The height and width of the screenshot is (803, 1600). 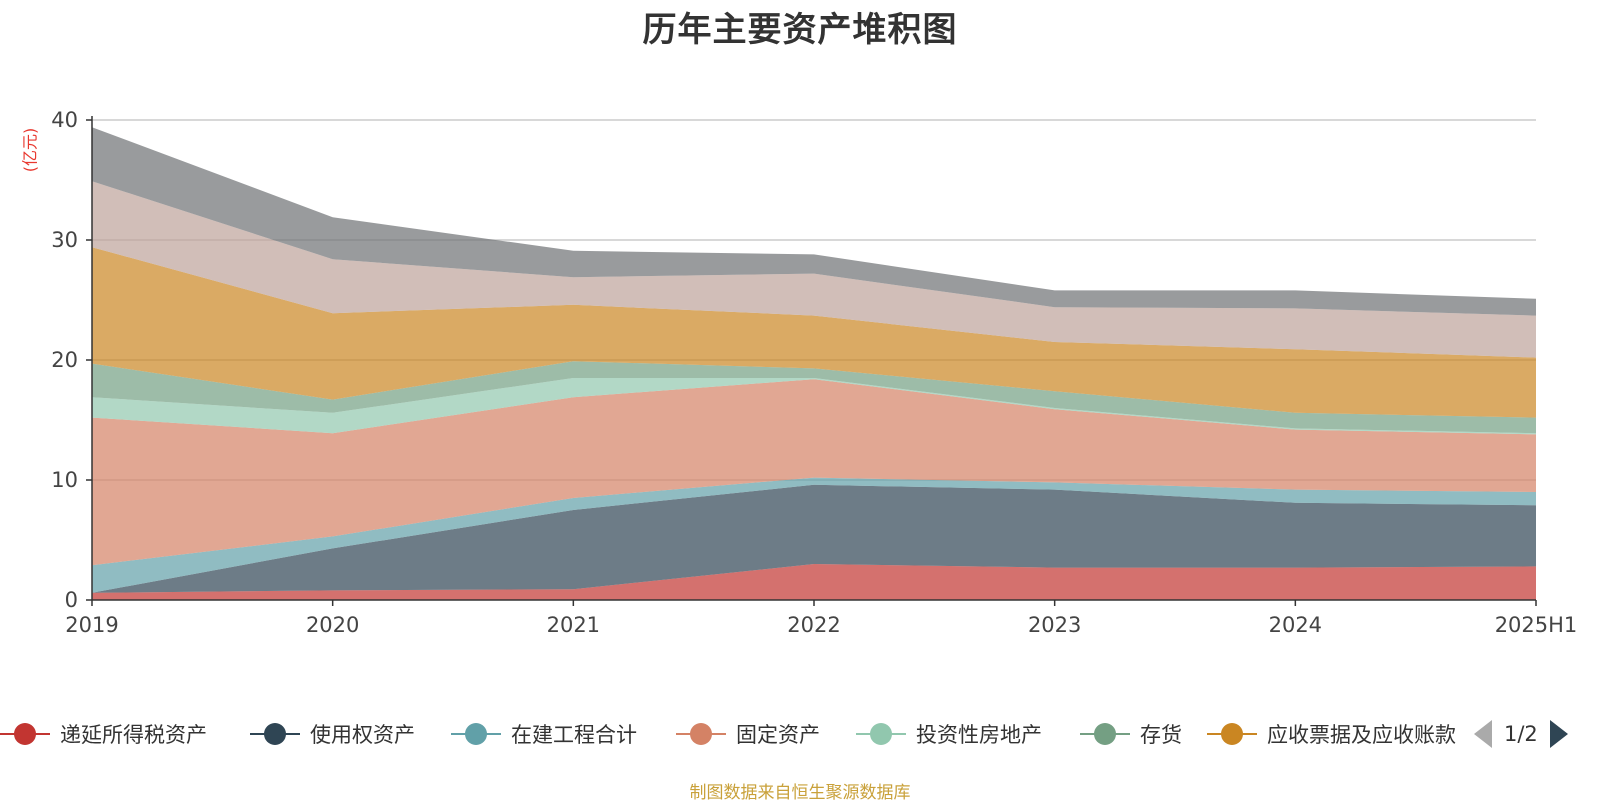 I want to click on legend-item: 应收票据及应收账款, so click(x=1331, y=734).